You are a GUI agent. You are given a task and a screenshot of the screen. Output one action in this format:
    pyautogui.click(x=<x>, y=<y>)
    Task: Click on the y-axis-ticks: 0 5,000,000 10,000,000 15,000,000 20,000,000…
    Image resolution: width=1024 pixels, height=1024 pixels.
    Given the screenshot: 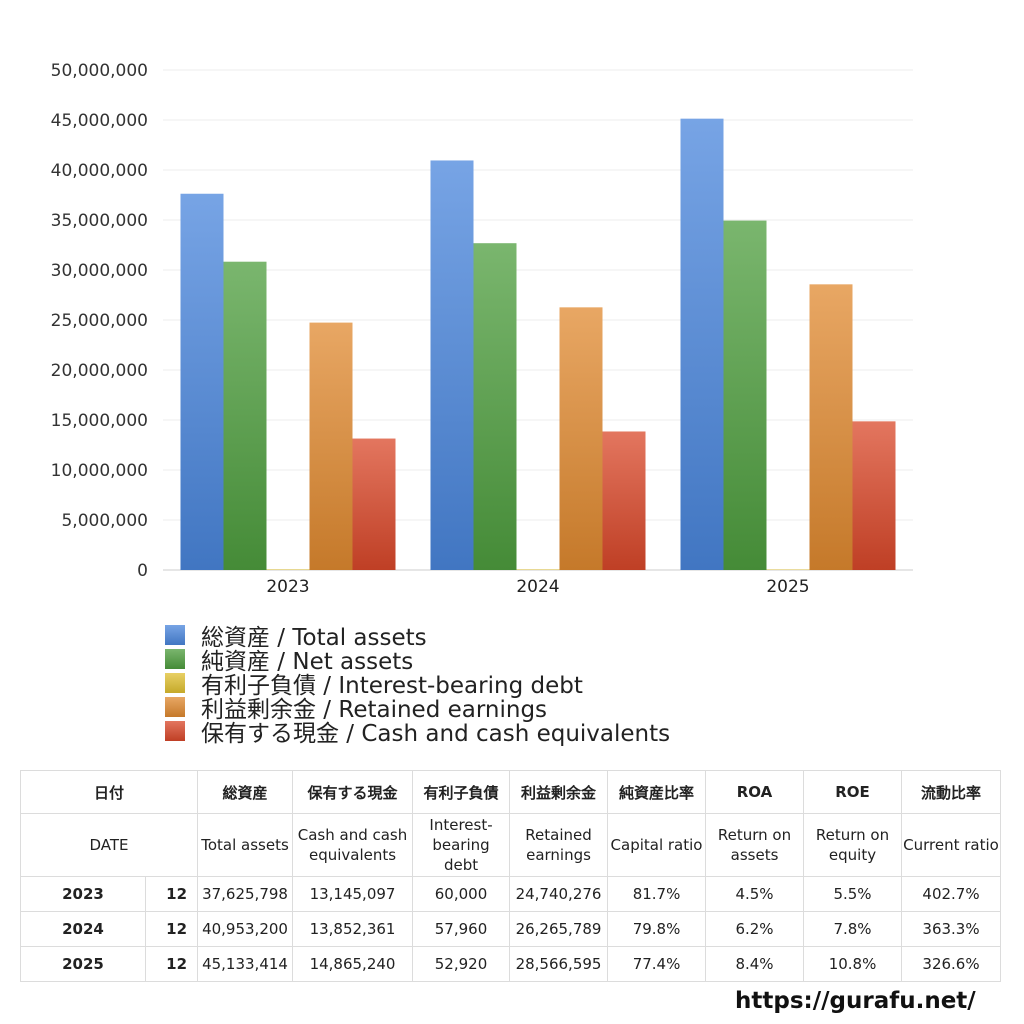 What is the action you would take?
    pyautogui.click(x=99, y=321)
    